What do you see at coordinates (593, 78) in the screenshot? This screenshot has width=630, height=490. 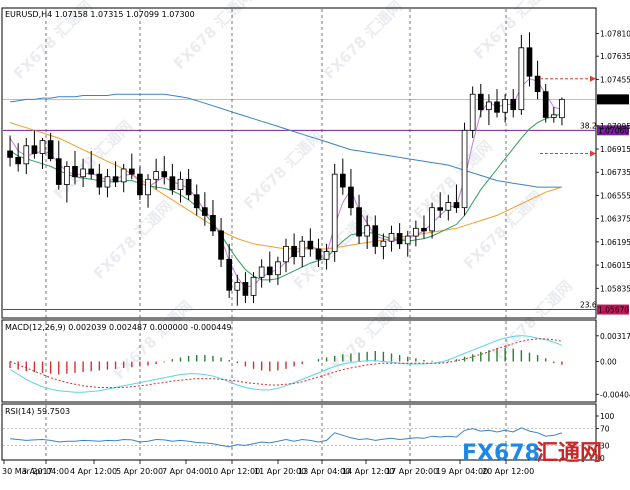 I see `projection-arrow-head` at bounding box center [593, 78].